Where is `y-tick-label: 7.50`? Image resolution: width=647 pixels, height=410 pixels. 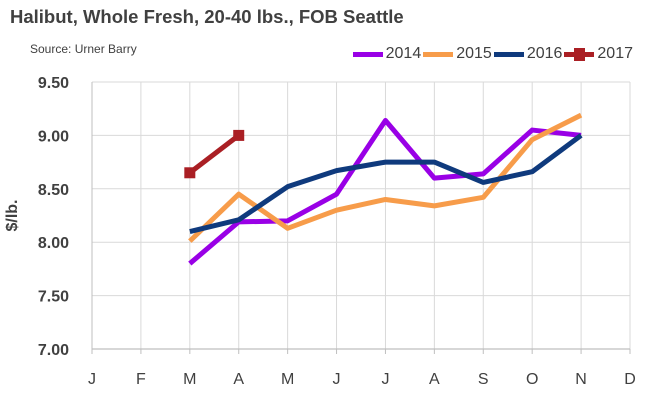 y-tick-label: 7.50 is located at coordinates (53, 297).